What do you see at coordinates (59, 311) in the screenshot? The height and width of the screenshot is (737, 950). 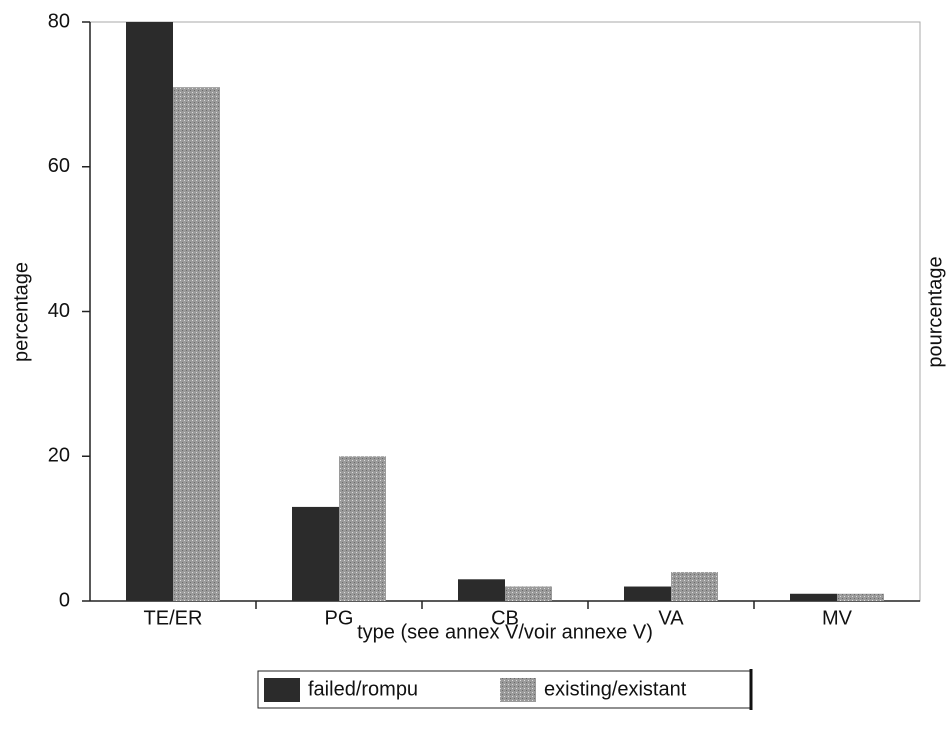 I see `y-tick-label: 40` at bounding box center [59, 311].